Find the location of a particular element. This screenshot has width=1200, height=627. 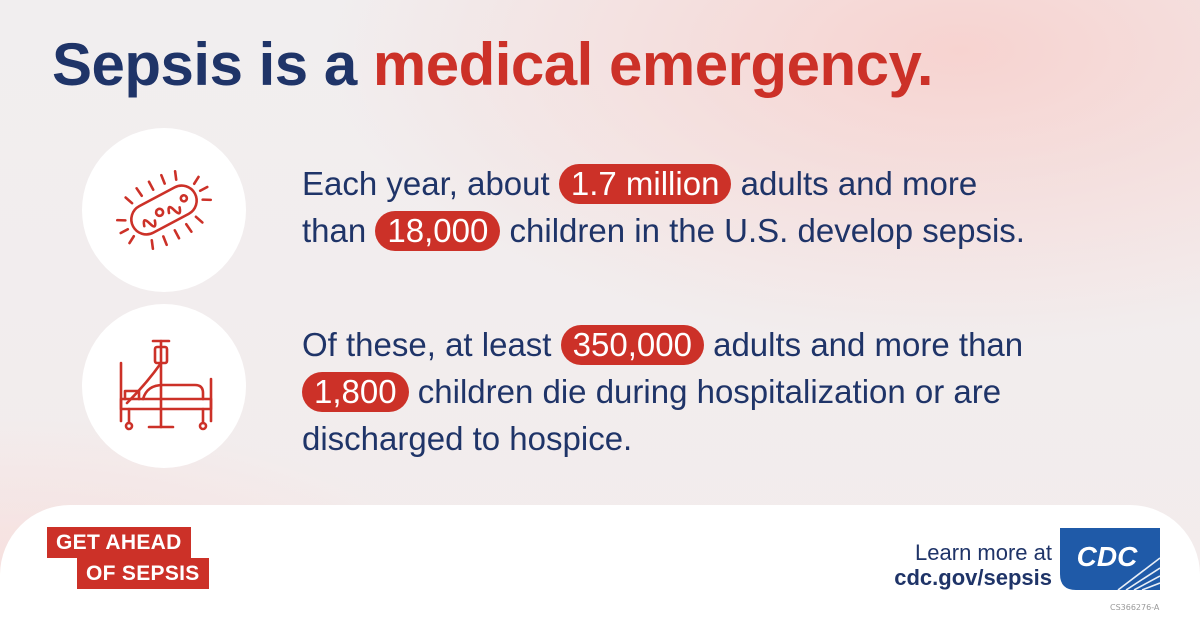

fact-1-text: Each year, about is located at coordinates (430, 183).